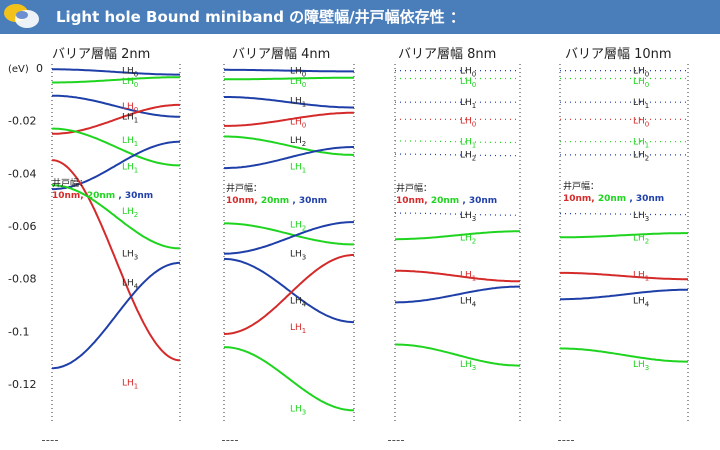 This screenshot has height=450, width=720. What do you see at coordinates (18, 331) in the screenshot?
I see `y-tick-label: -0.1` at bounding box center [18, 331].